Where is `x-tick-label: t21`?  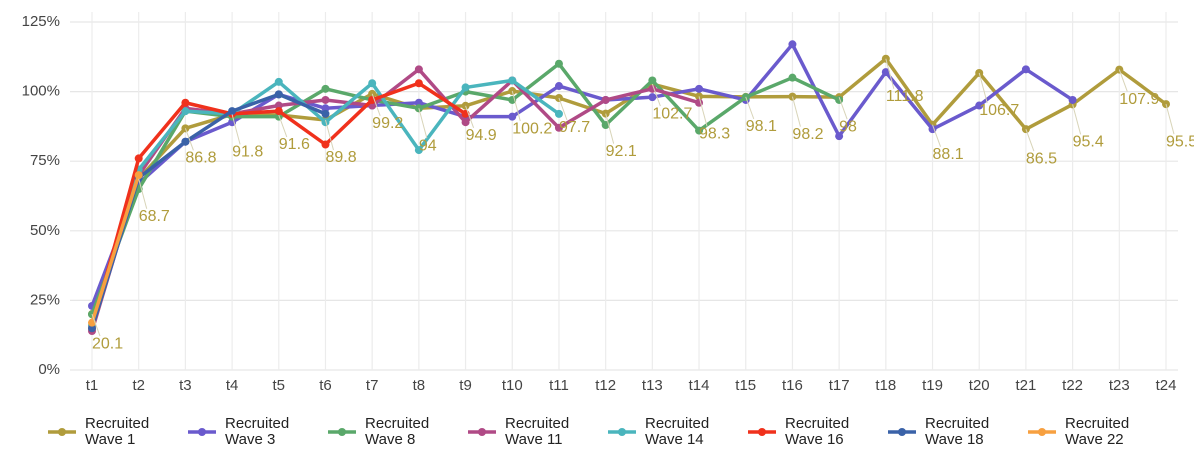 x-tick-label: t21 is located at coordinates (1025, 385).